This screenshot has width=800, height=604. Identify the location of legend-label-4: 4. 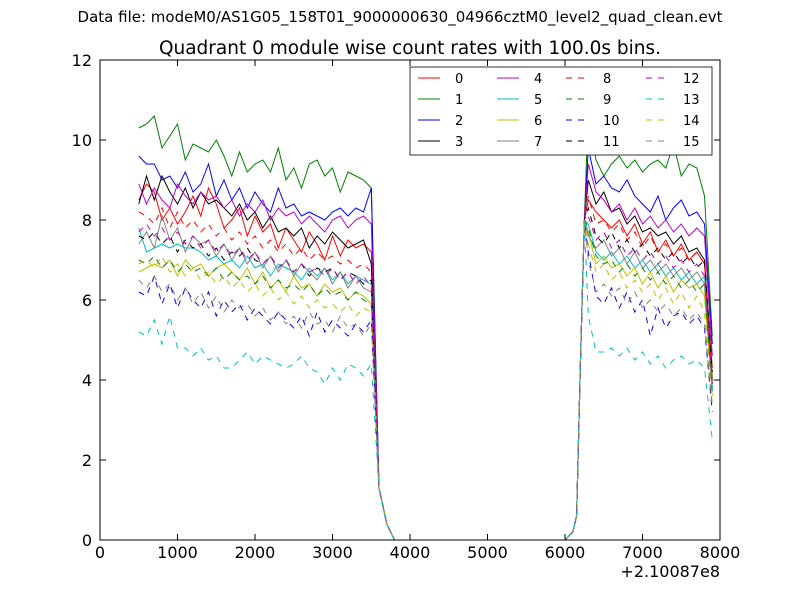
(538, 79).